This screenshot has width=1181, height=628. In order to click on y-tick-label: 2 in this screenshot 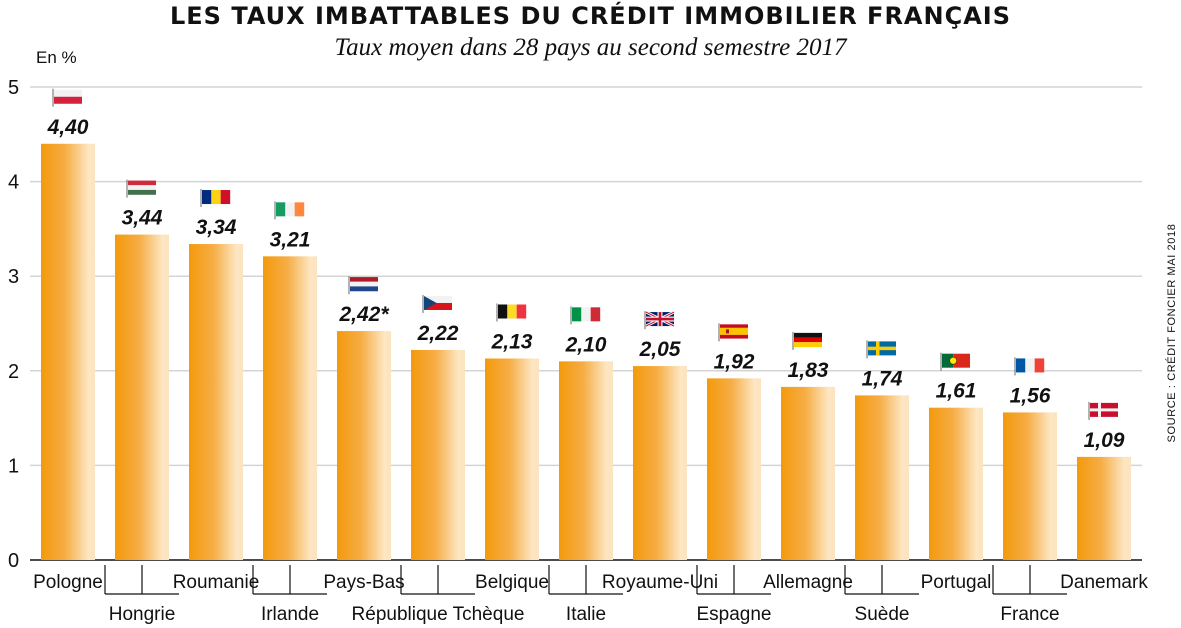, I will do `click(13, 372)`.